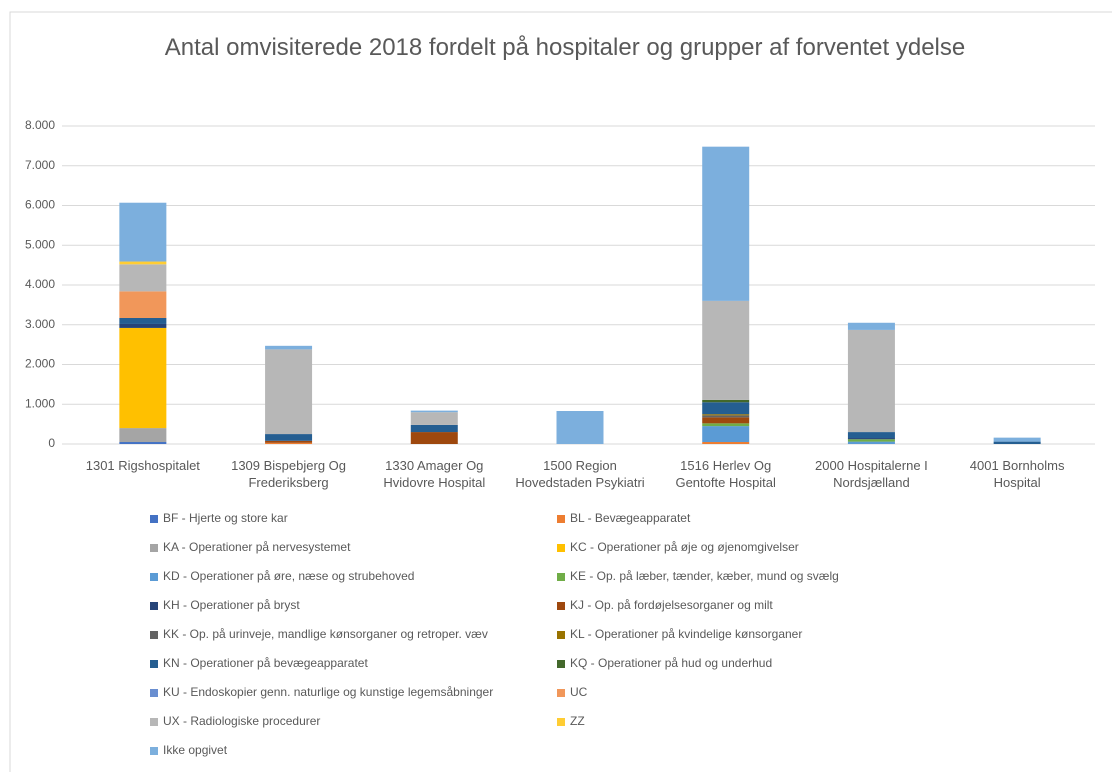 Image resolution: width=1112 pixels, height=772 pixels. Describe the element at coordinates (225, 518) in the screenshot. I see `legend-label: BF - Hjerte og store kar` at that location.